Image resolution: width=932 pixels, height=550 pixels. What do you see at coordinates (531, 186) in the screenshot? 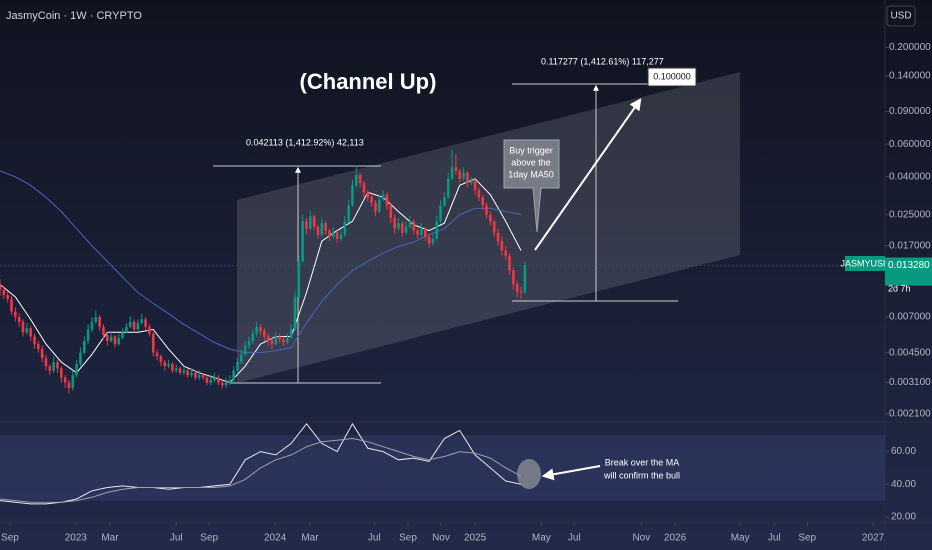
I see `callout` at bounding box center [531, 186].